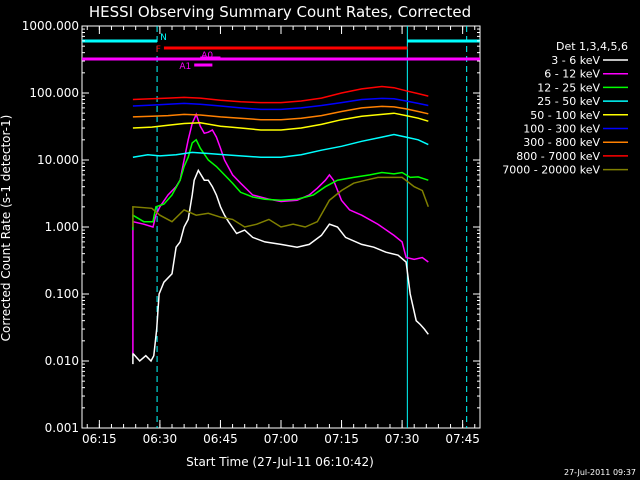 This screenshot has width=640, height=480. Describe the element at coordinates (220, 439) in the screenshot. I see `x-tick-label: 06:45` at that location.